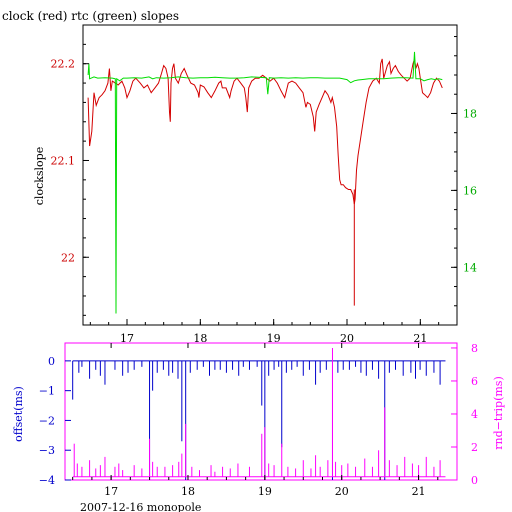  Describe the element at coordinates (47, 480) in the screenshot. I see `bottom-y-tick-label: −4` at that location.